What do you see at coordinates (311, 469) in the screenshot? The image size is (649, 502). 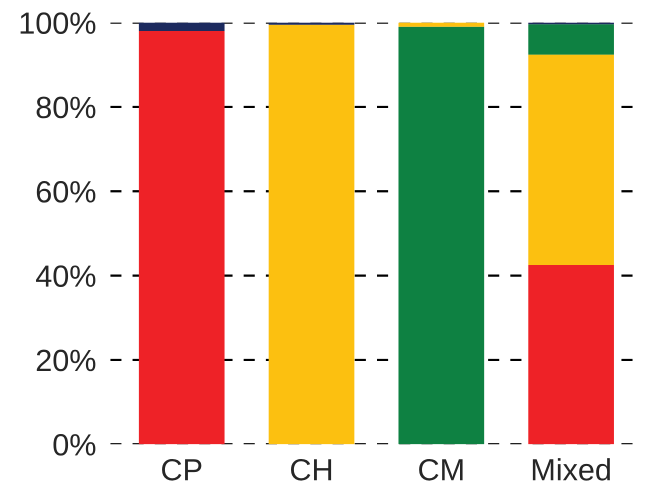 I see `x-tick-label: CH` at bounding box center [311, 469].